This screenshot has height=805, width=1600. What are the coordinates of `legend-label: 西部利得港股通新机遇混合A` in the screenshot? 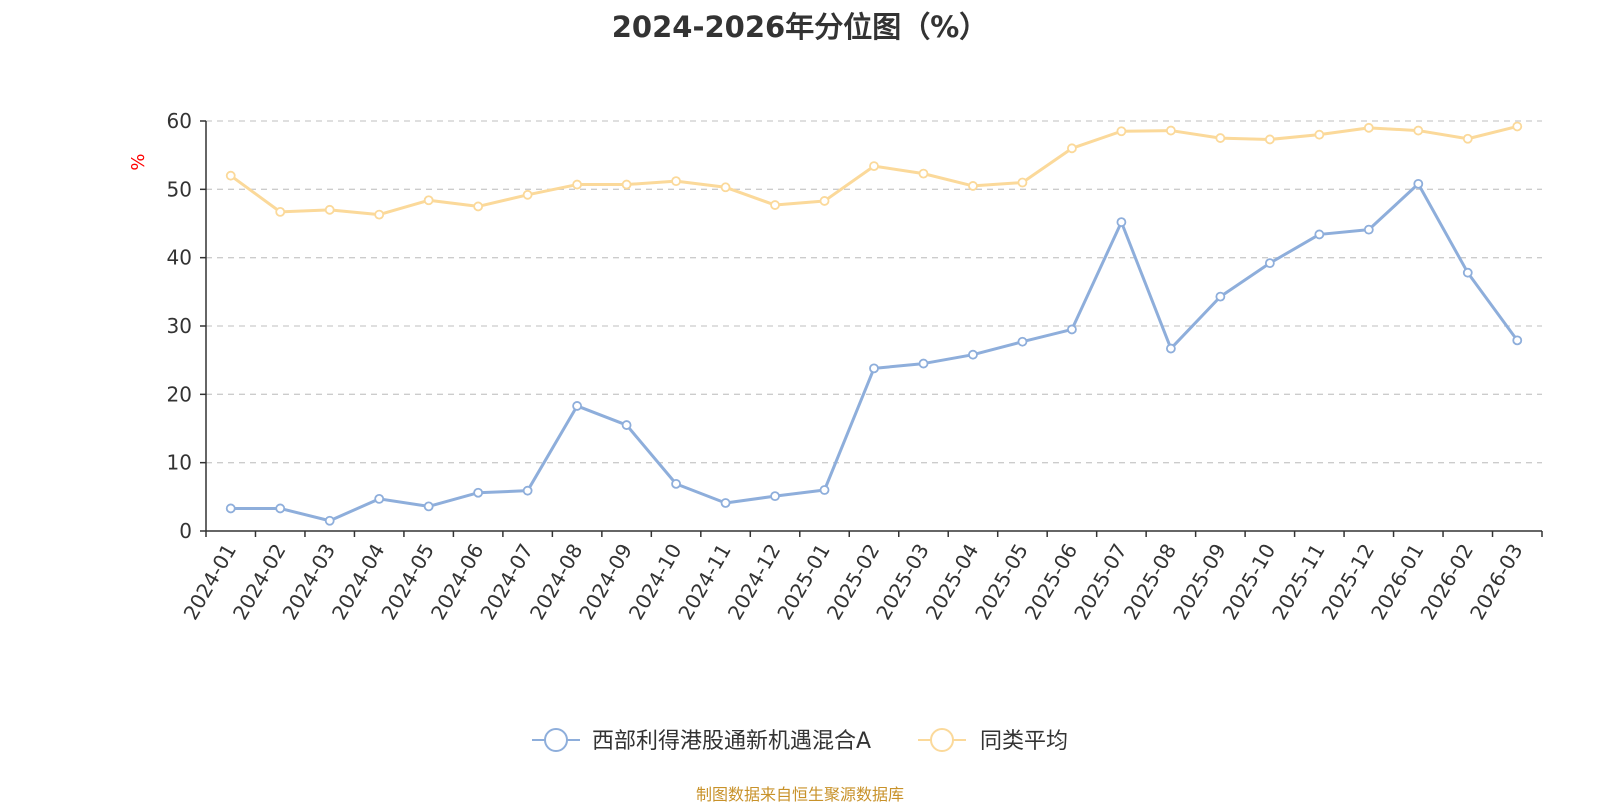 It's located at (731, 741).